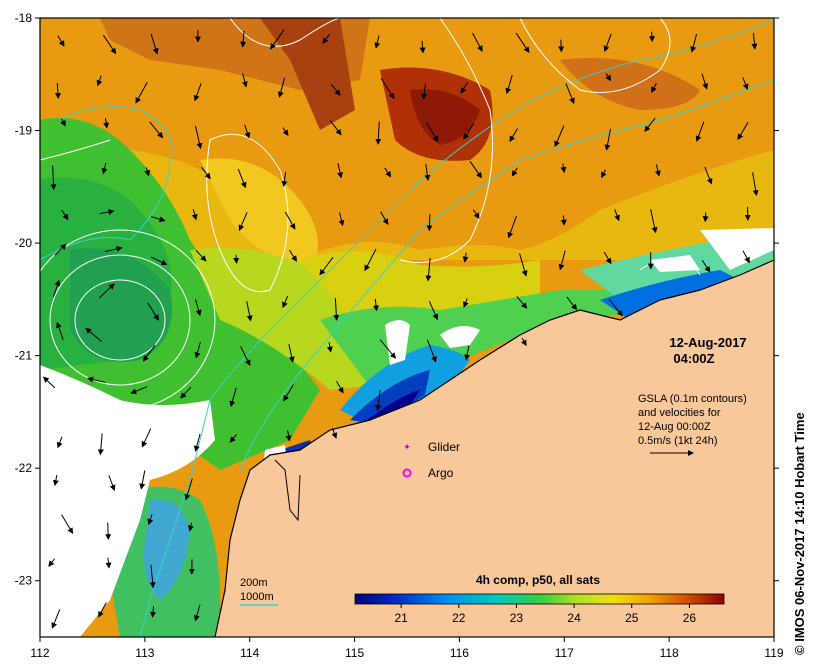 The height and width of the screenshot is (672, 818). Describe the element at coordinates (444, 447) in the screenshot. I see `legend-glider: Glider` at that location.